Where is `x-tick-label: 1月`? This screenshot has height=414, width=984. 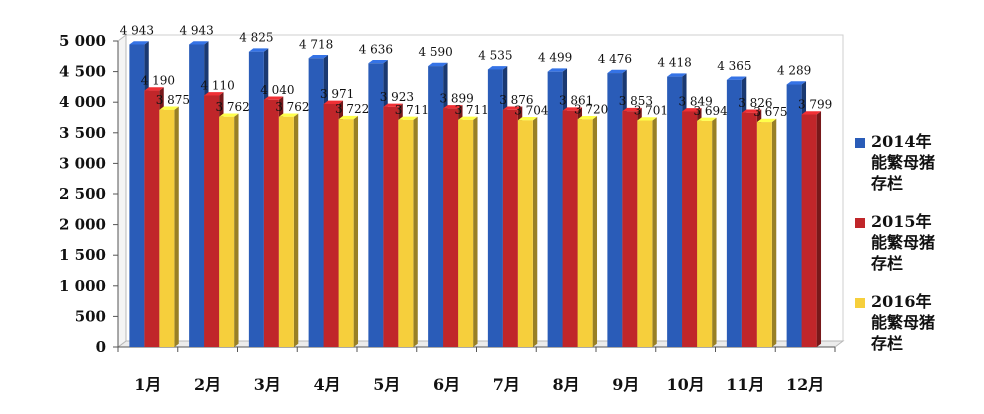
x-tick-label: 1月 is located at coordinates (147, 384).